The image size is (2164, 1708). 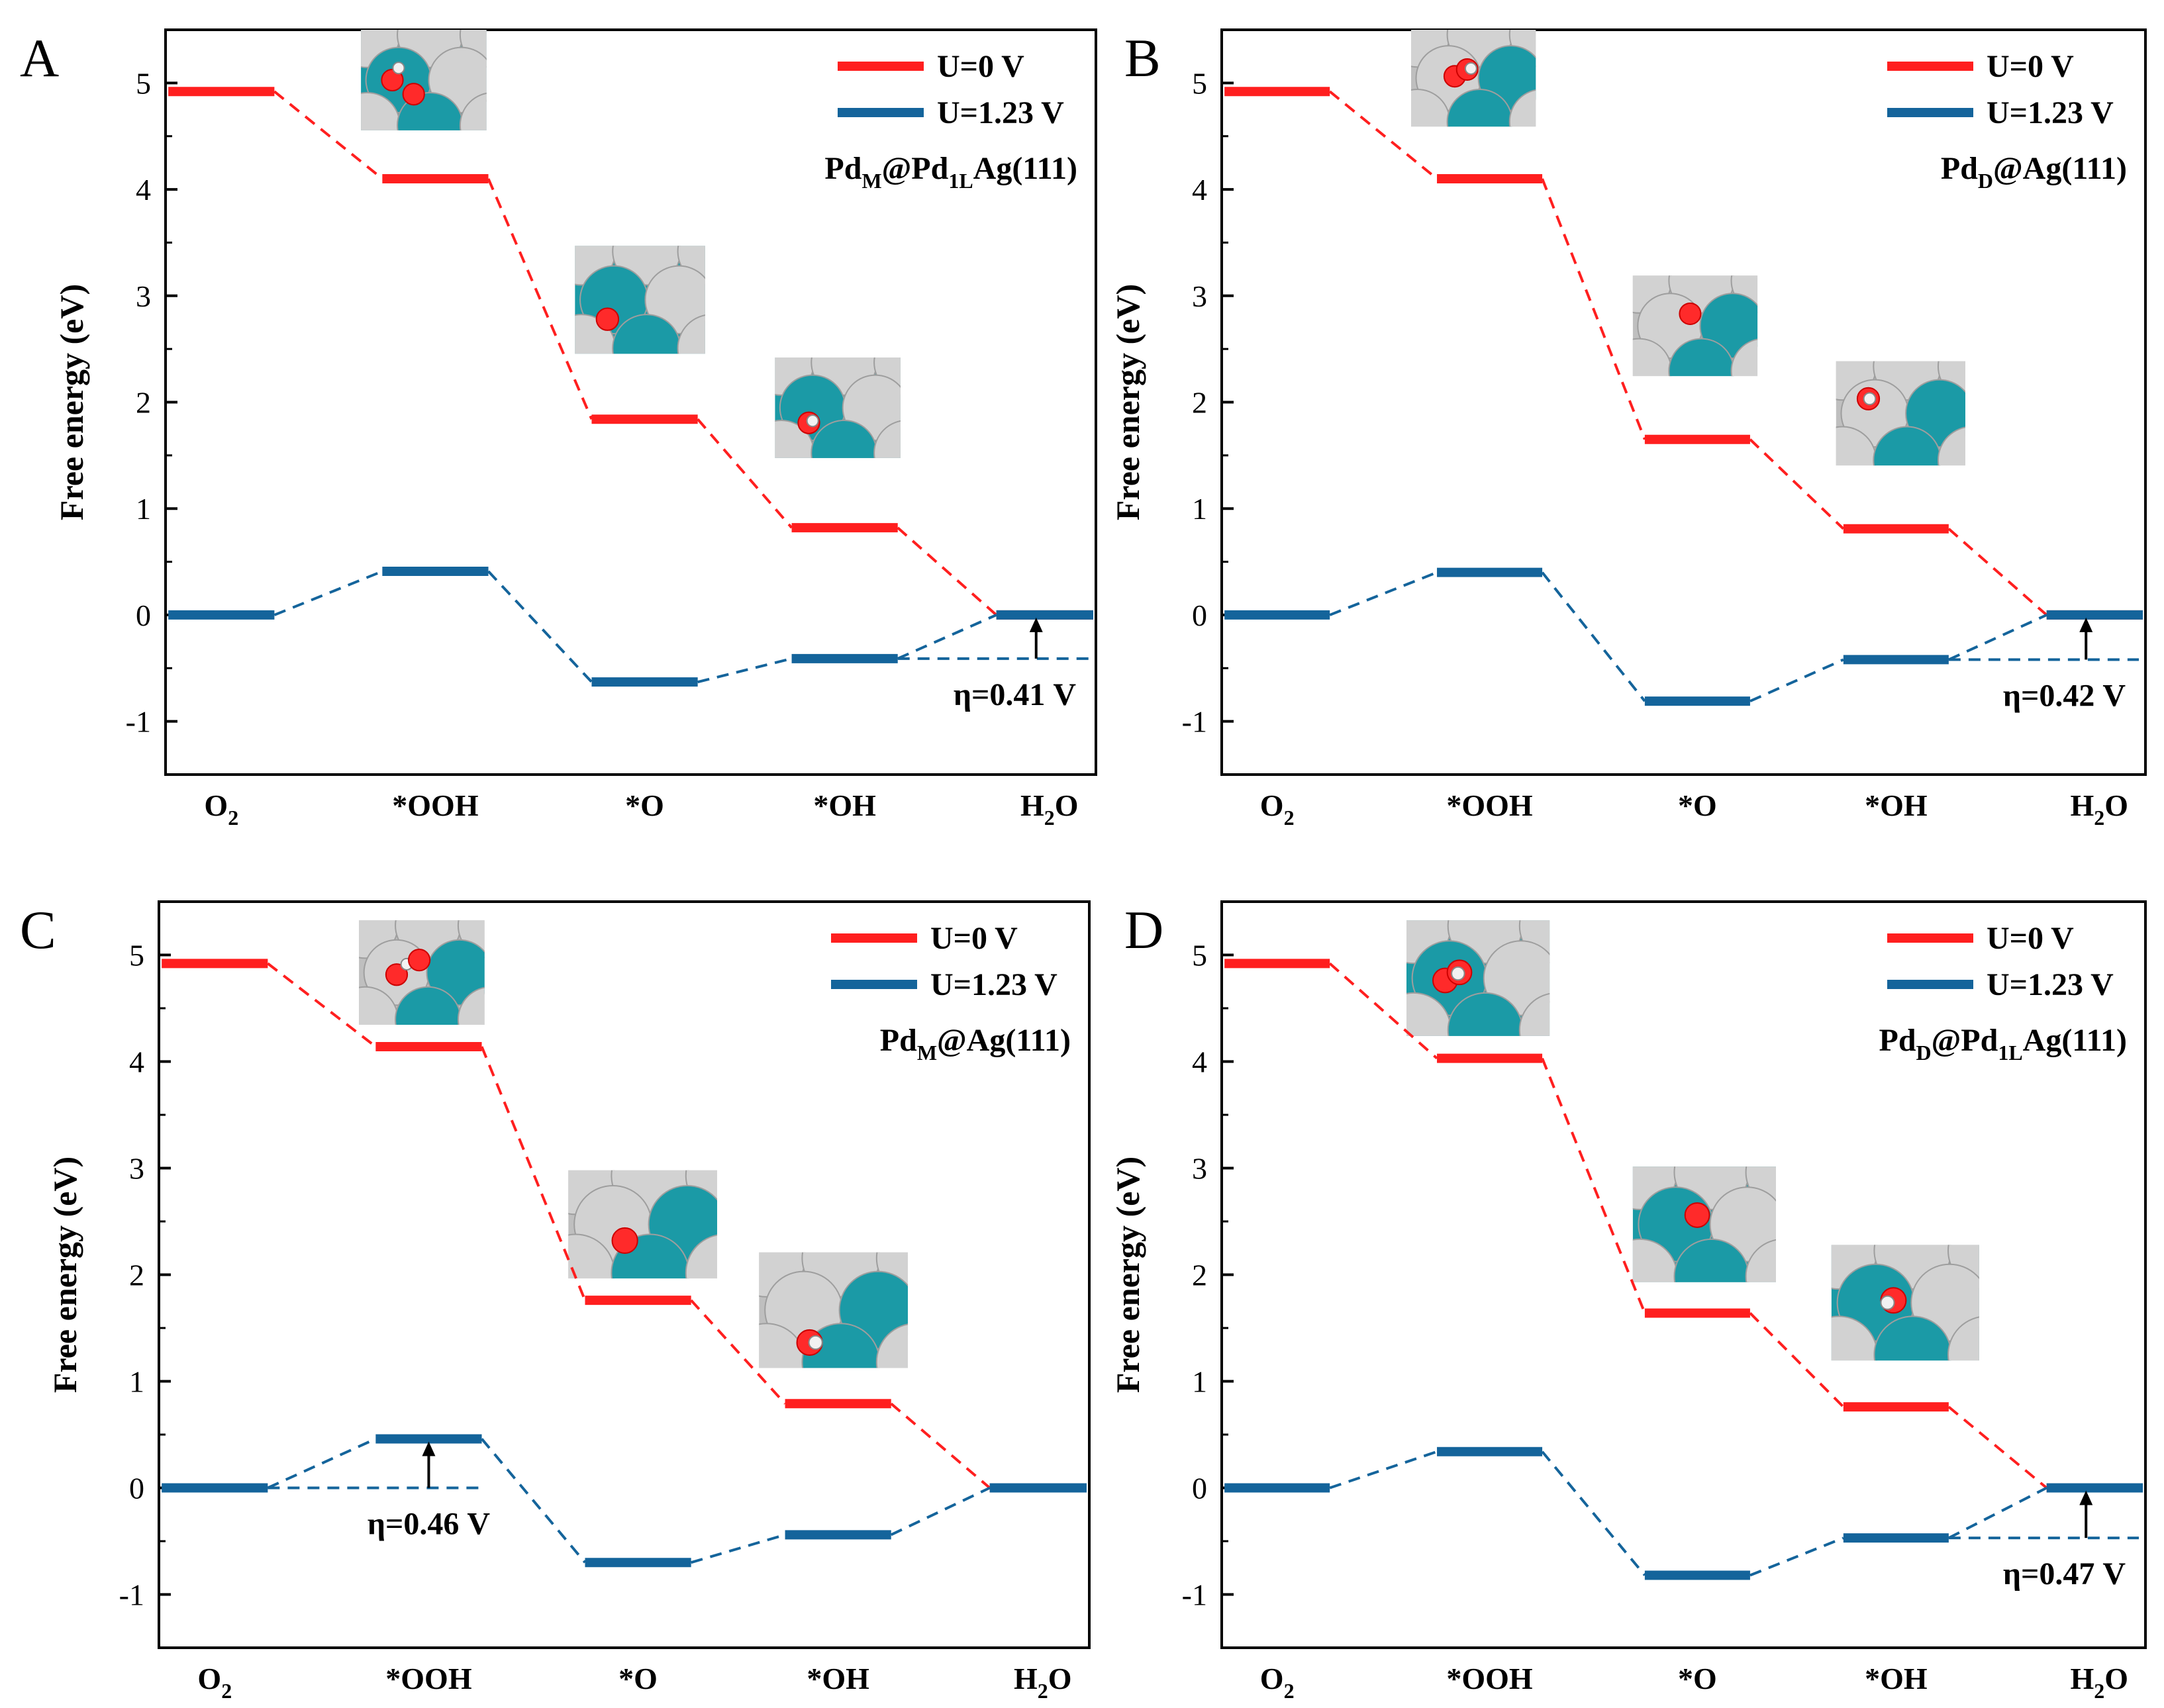 What do you see at coordinates (950, 172) in the screenshot?
I see `system-label: PdM@Pd1LAg(111)` at bounding box center [950, 172].